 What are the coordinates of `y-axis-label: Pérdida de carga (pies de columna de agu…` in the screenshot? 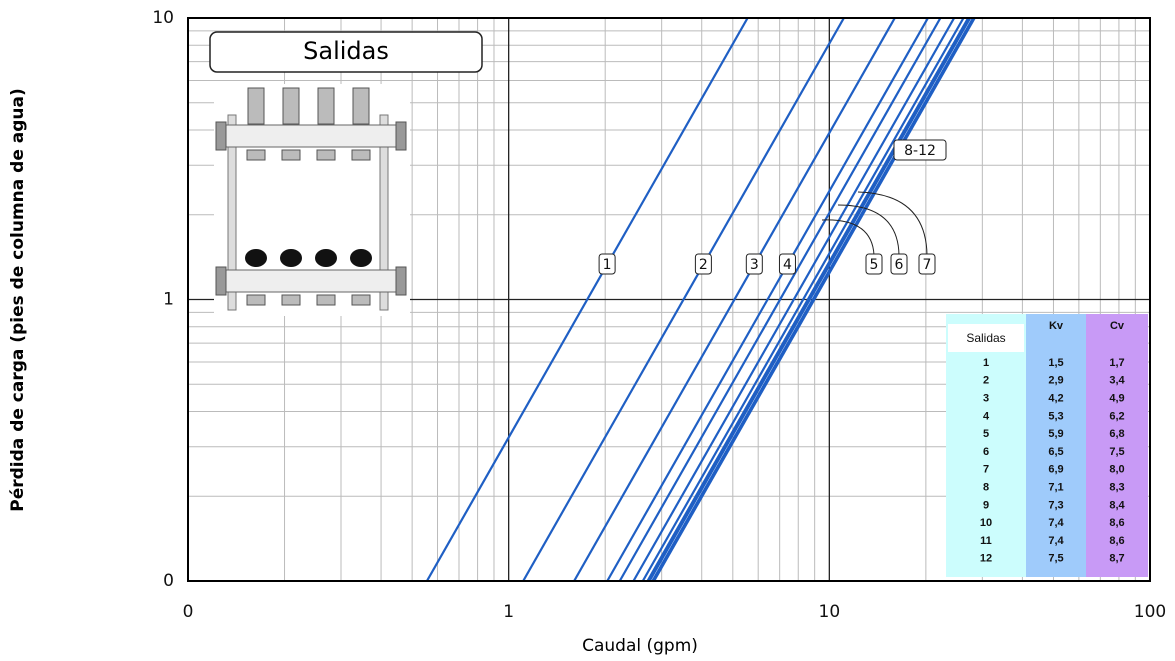 It's located at (18, 299).